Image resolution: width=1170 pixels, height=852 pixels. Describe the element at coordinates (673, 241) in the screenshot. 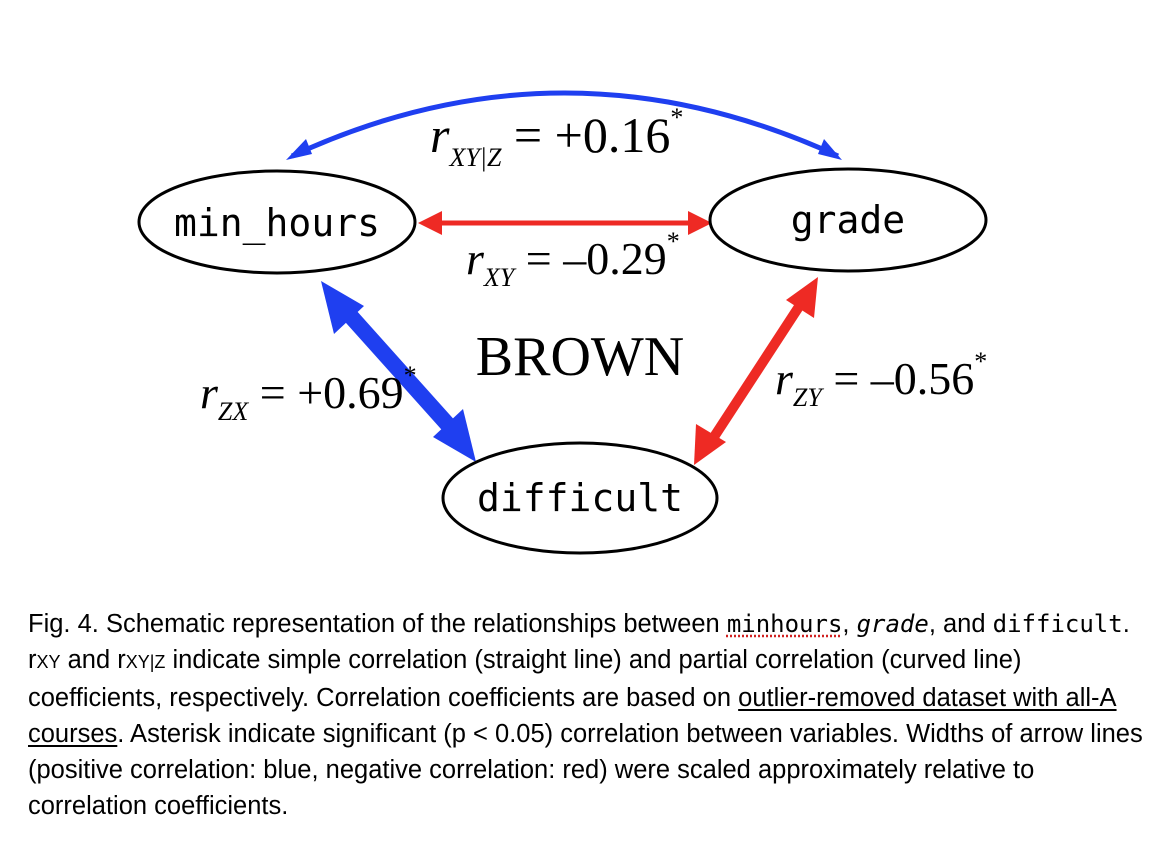

I see `xy-star: *` at that location.